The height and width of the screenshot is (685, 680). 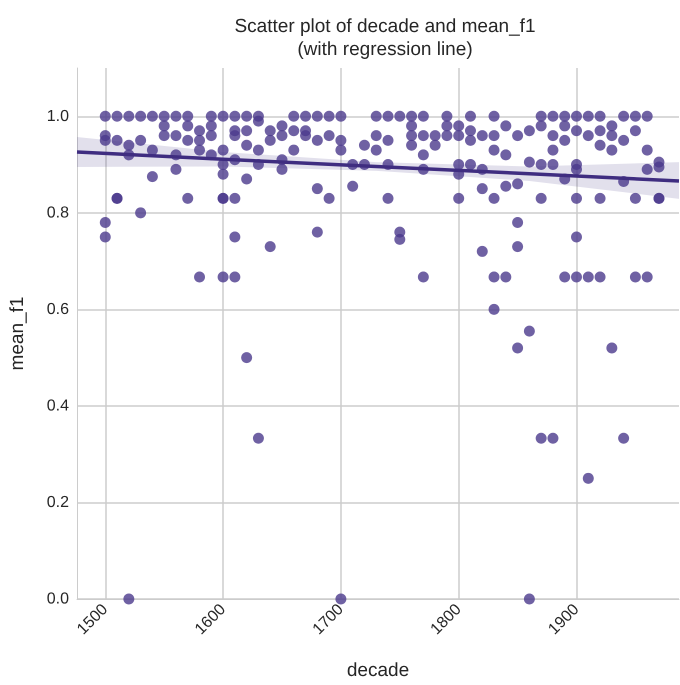 What do you see at coordinates (58, 502) in the screenshot?
I see `y-tick-label: 0.2` at bounding box center [58, 502].